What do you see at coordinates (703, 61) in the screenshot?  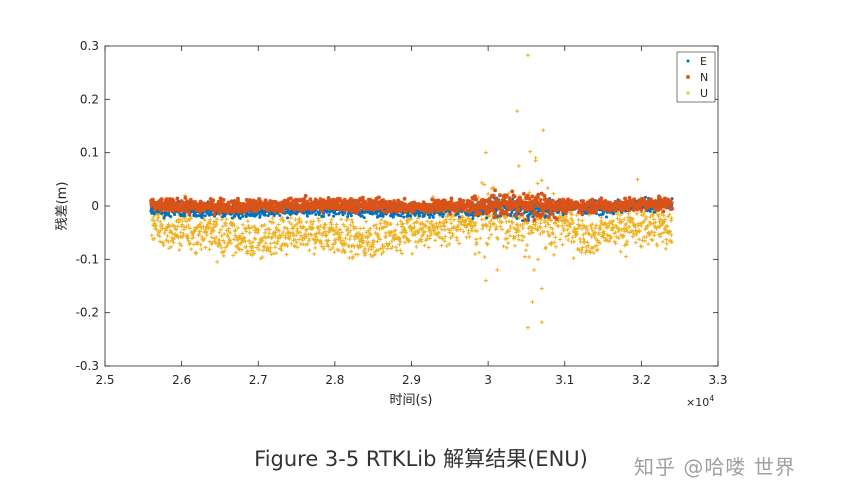 I see `legend-label: E` at bounding box center [703, 61].